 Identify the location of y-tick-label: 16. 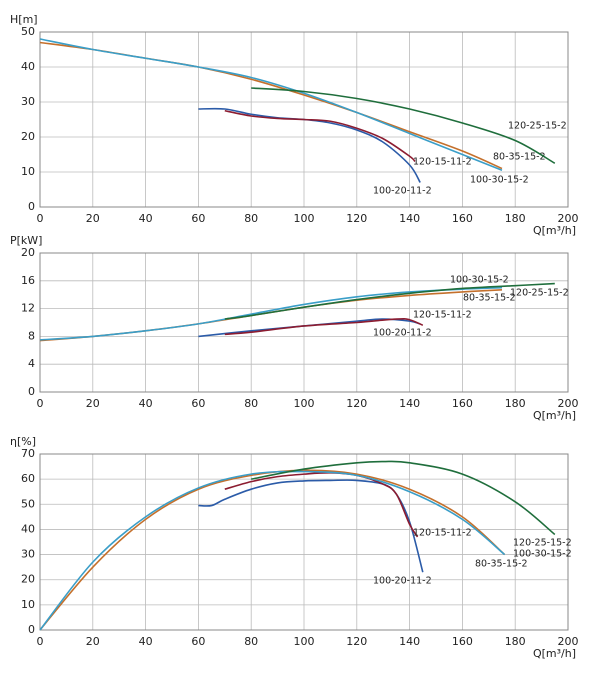
(28, 280).